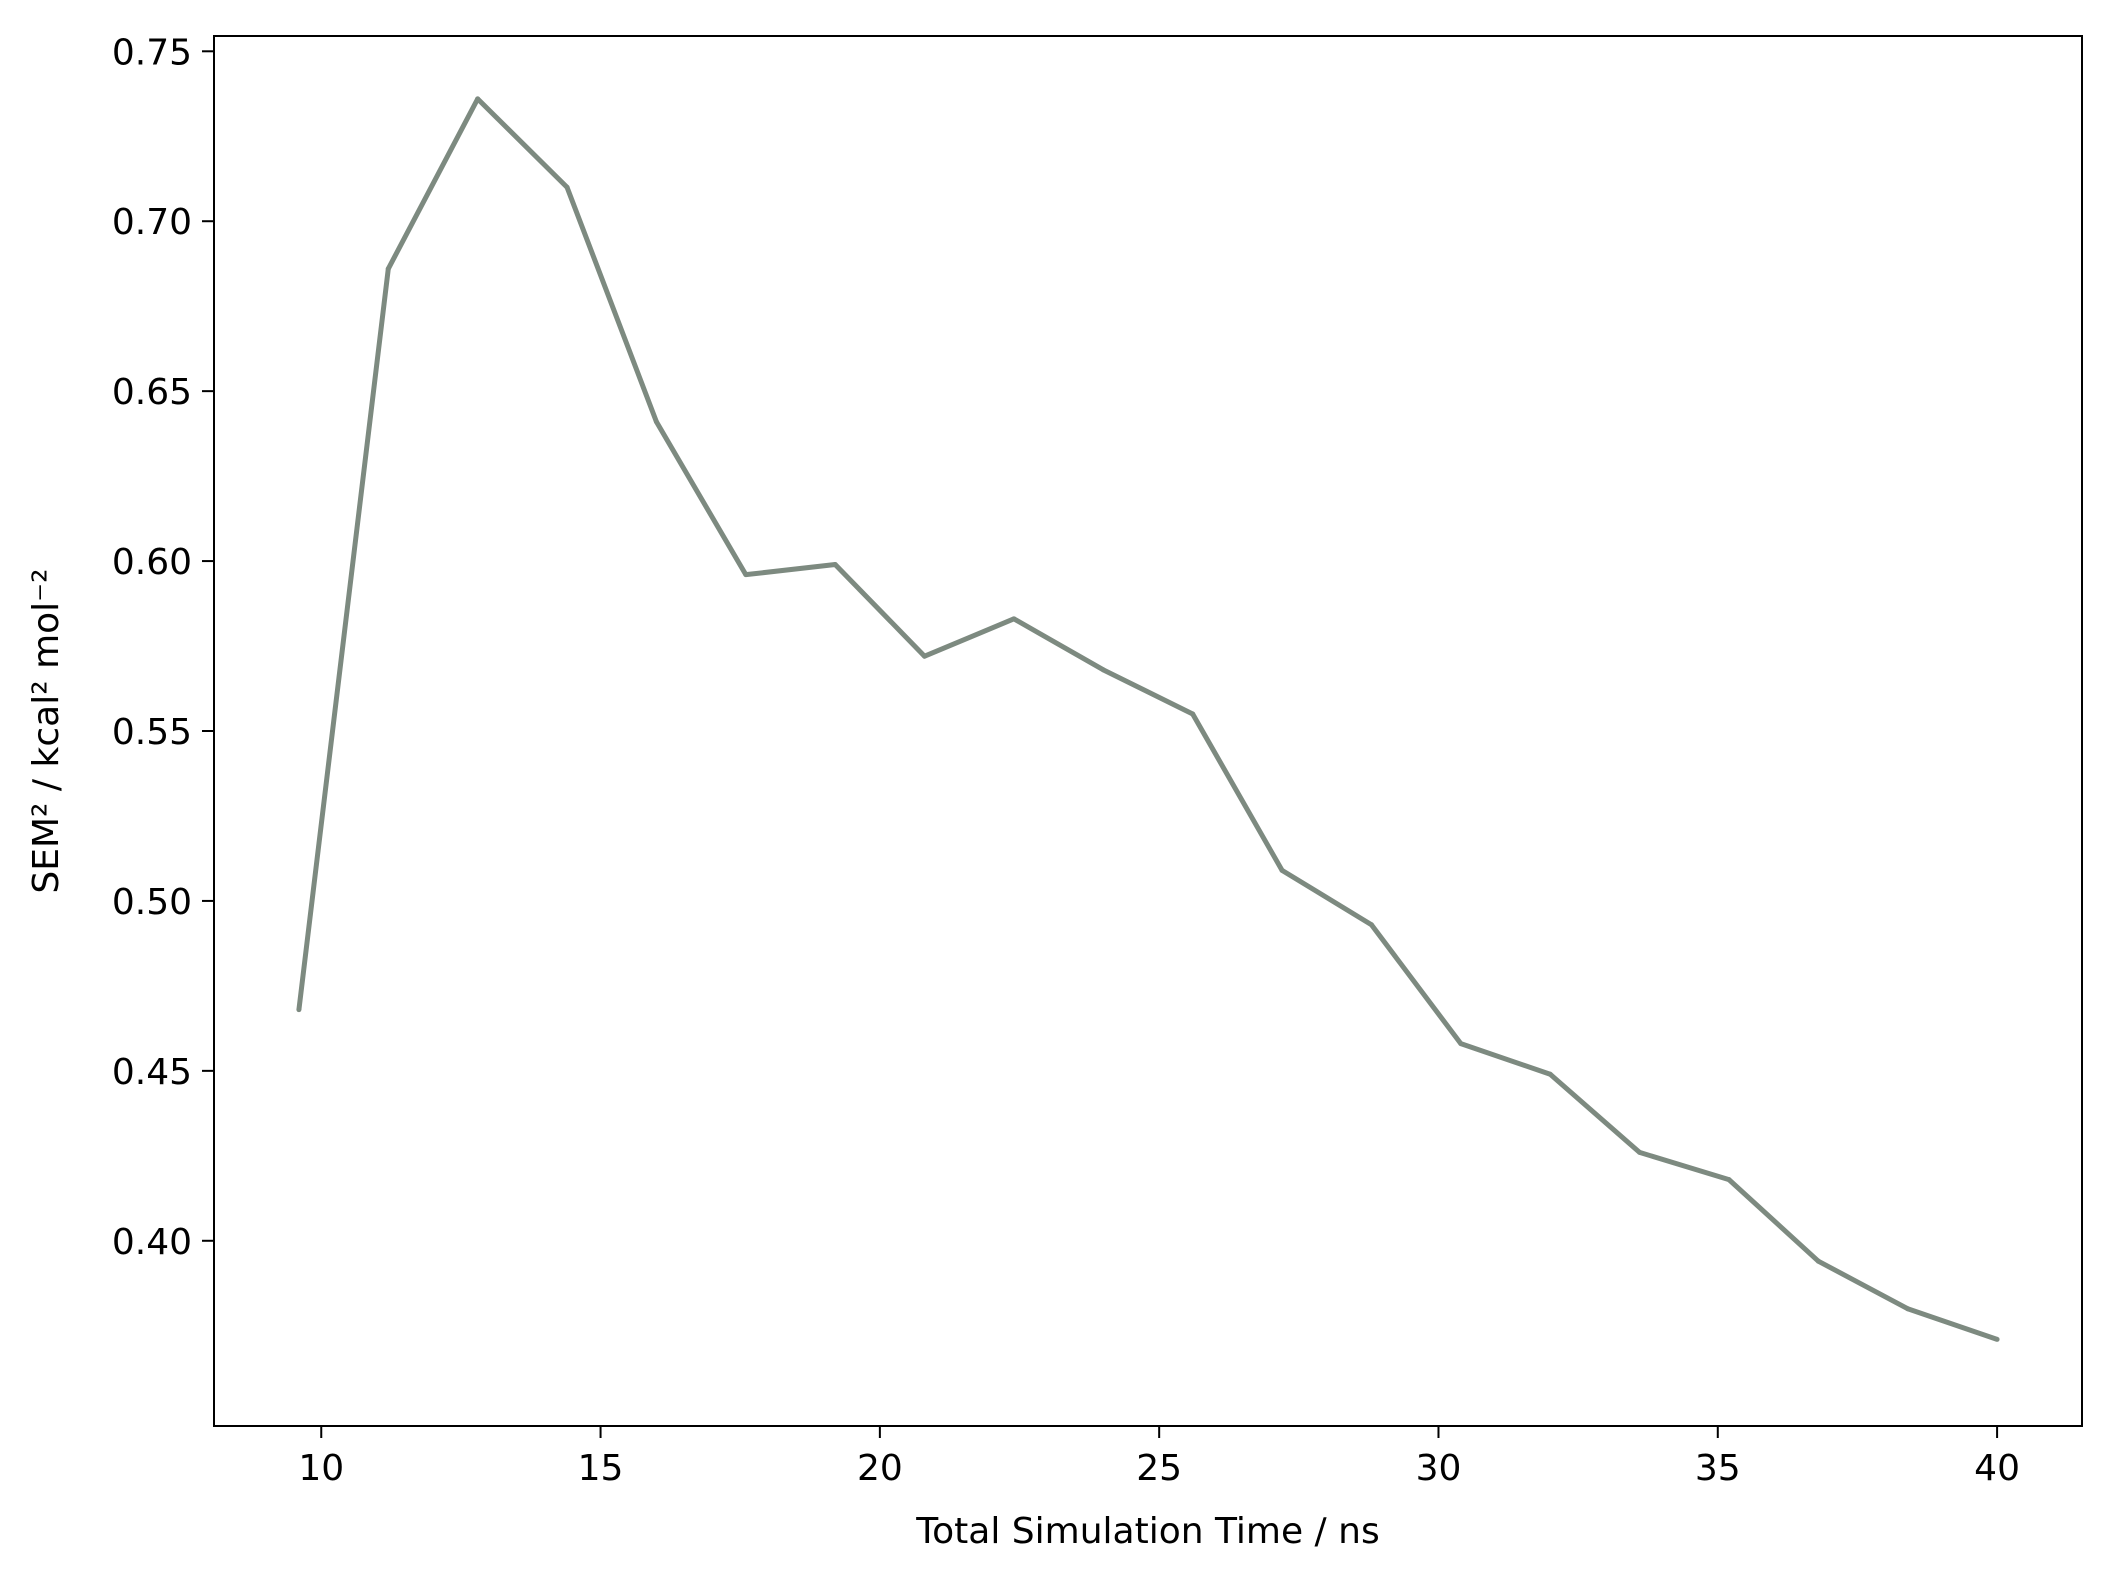 This screenshot has height=1576, width=2102. I want to click on x-tick-label: 15, so click(601, 1468).